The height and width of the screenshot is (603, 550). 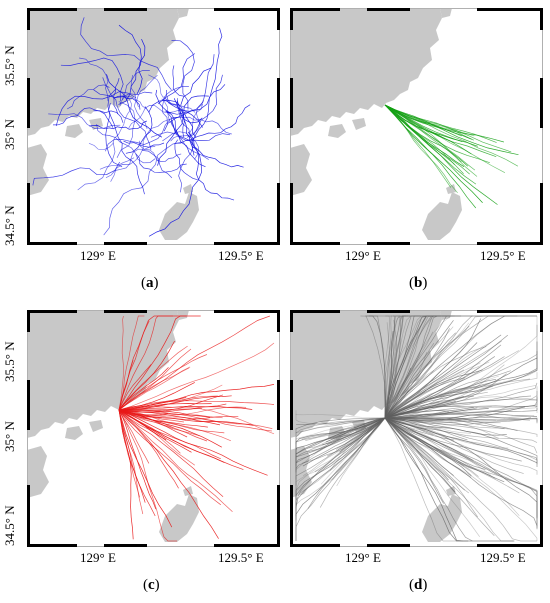 What do you see at coordinates (363, 255) in the screenshot?
I see `lon-label-129-b: 129° E` at bounding box center [363, 255].